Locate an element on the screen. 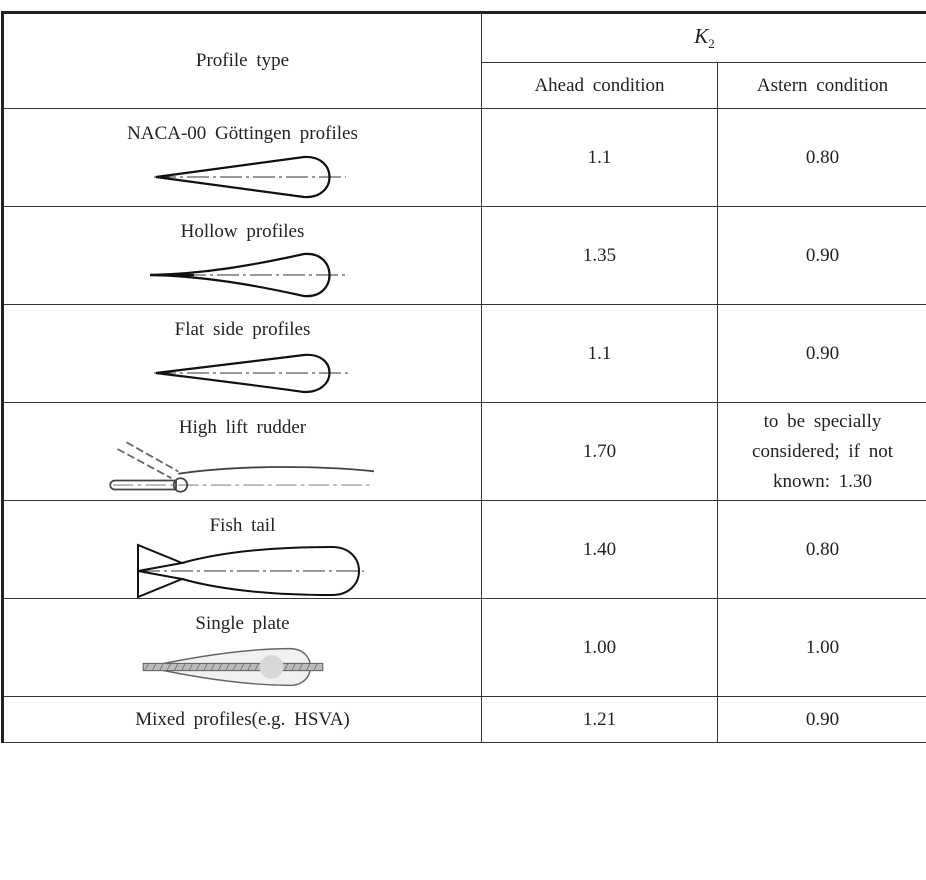 The width and height of the screenshot is (926, 880). profile-name: Flat side profiles is located at coordinates (242, 329).